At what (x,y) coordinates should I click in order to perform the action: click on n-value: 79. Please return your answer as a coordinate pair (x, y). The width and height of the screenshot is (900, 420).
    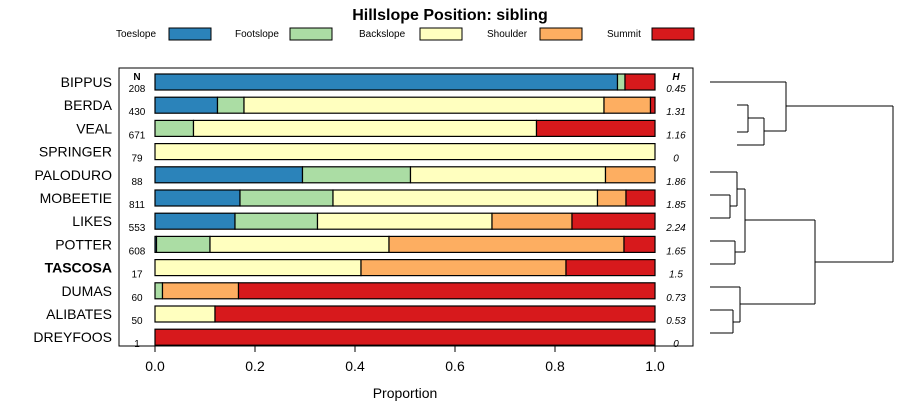
    Looking at the image, I should click on (137, 159).